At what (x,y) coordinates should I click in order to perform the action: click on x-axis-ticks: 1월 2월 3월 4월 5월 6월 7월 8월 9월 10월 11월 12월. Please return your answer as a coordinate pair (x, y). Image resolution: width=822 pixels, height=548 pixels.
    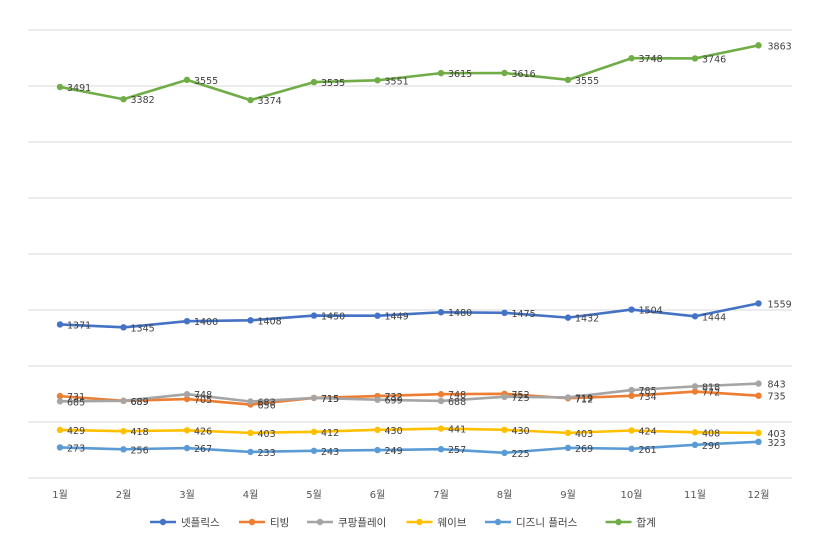
    Looking at the image, I should click on (410, 495).